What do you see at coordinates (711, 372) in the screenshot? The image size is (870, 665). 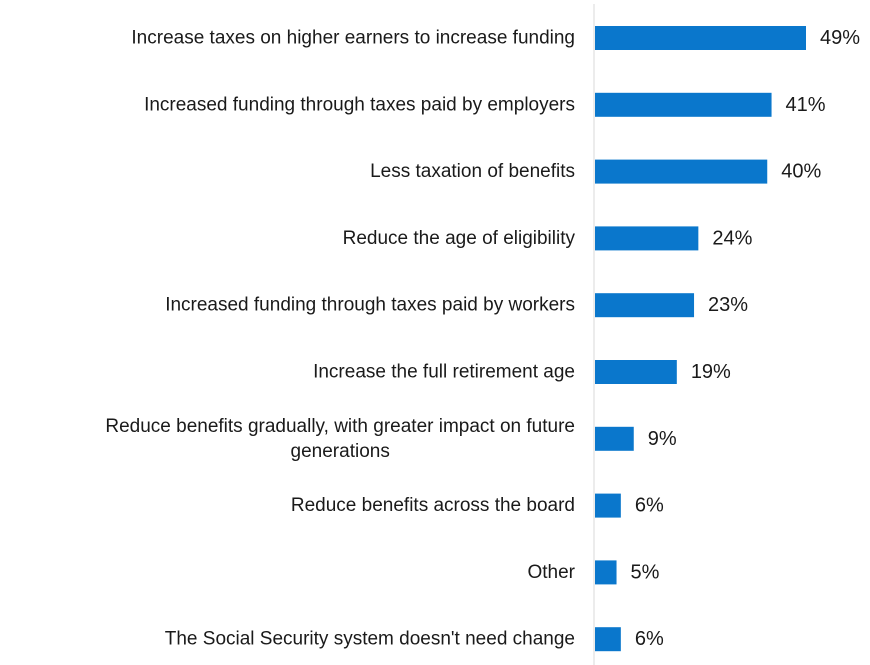 I see `value-label-6: 19%` at bounding box center [711, 372].